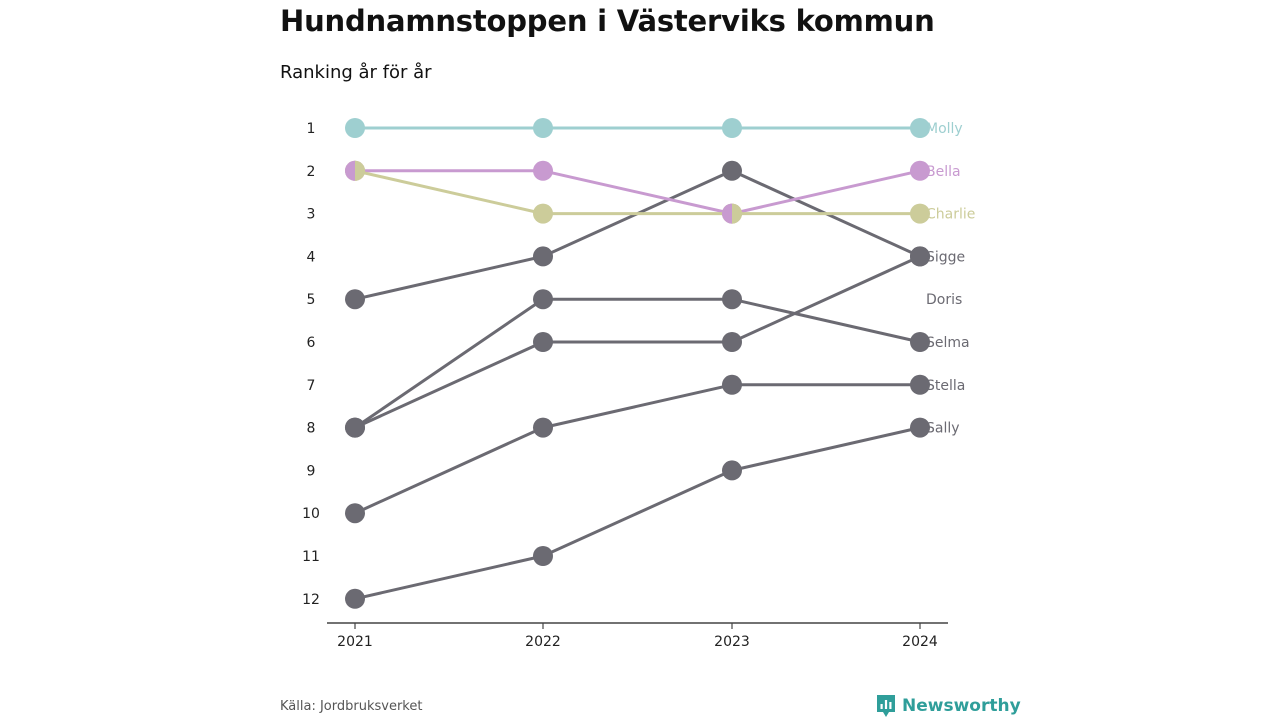  What do you see at coordinates (732, 128) in the screenshot?
I see `point-molly-2023` at bounding box center [732, 128].